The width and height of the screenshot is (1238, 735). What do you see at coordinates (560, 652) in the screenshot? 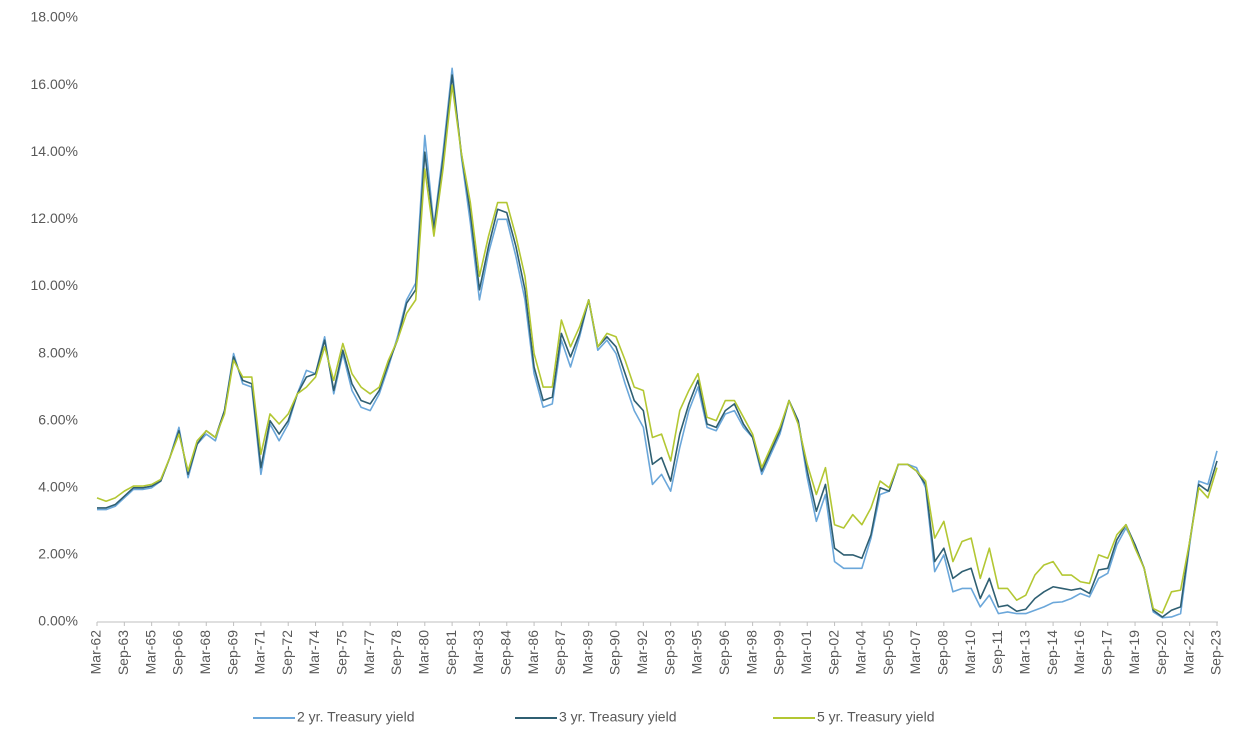
I see `x-tick-label: Sep-87` at bounding box center [560, 652].